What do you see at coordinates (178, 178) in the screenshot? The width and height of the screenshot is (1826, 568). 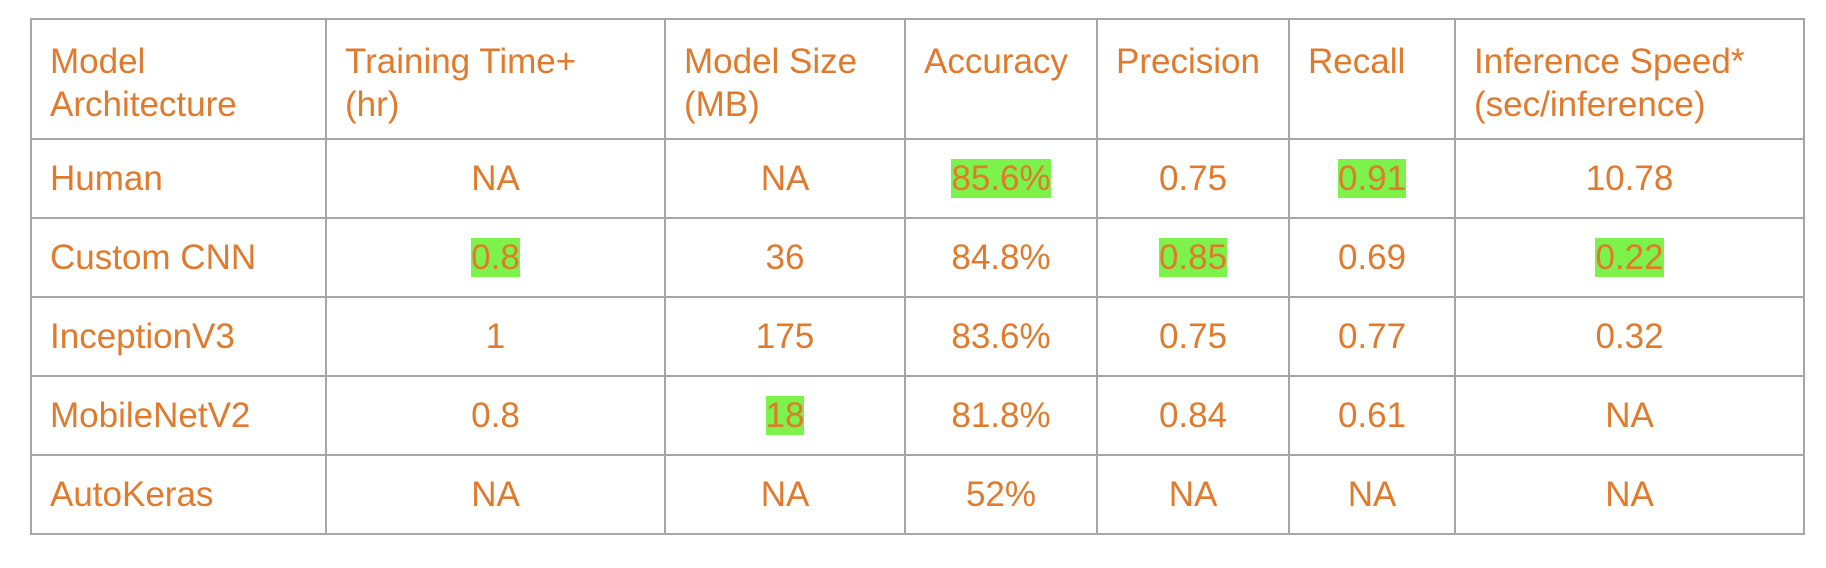 I see `model-name-cell: Human` at bounding box center [178, 178].